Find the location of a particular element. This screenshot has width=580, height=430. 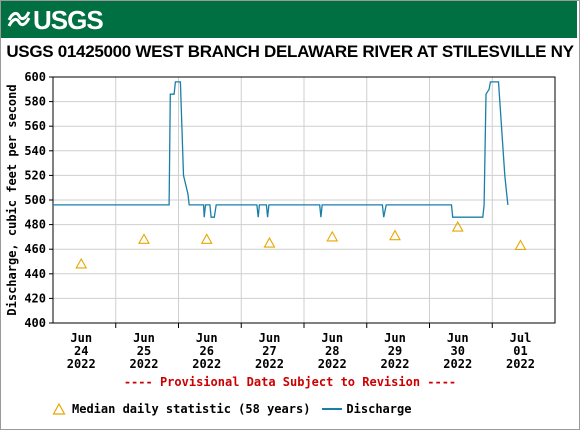

x-tick-label: 26 is located at coordinates (207, 351).